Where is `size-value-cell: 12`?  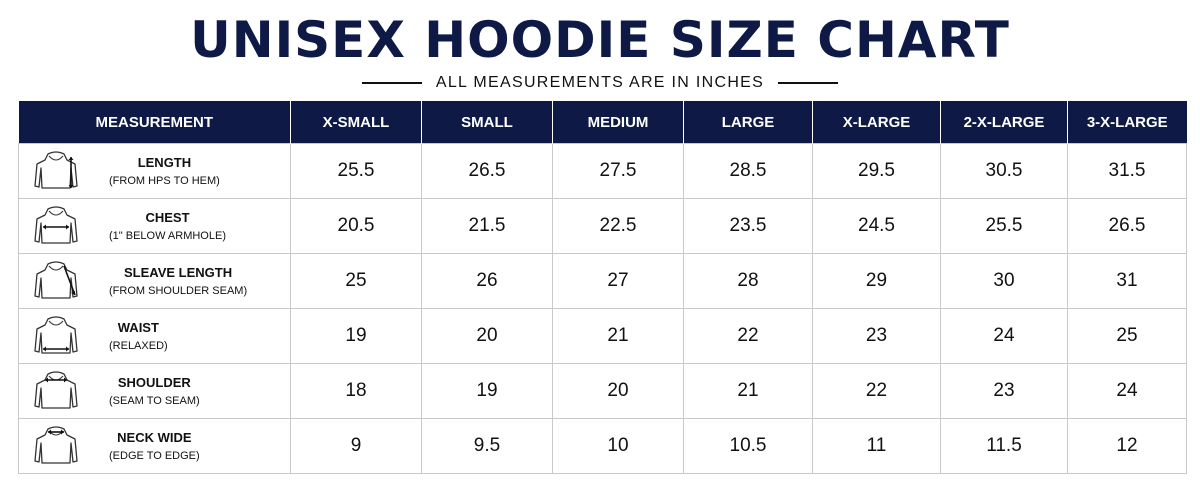 size-value-cell: 12 is located at coordinates (1127, 446).